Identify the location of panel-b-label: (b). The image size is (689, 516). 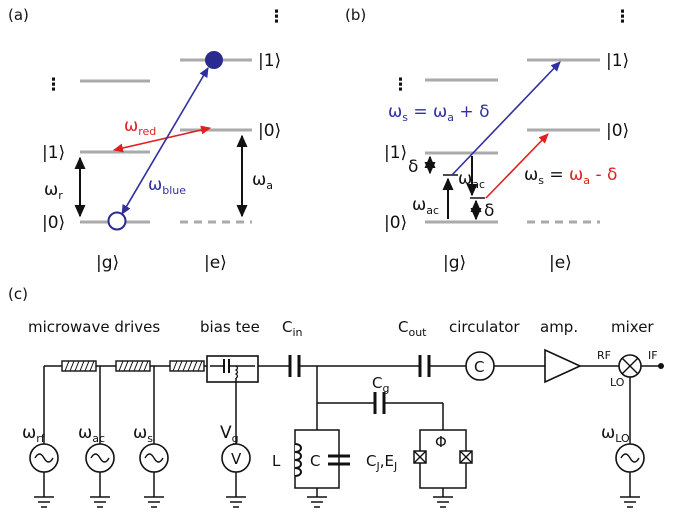
(355, 15).